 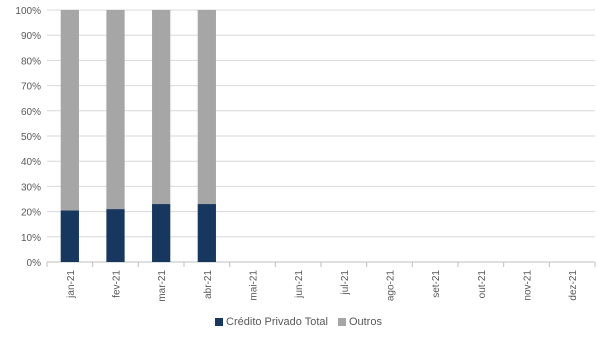 What do you see at coordinates (31, 213) in the screenshot?
I see `y-tick-label: 20%` at bounding box center [31, 213].